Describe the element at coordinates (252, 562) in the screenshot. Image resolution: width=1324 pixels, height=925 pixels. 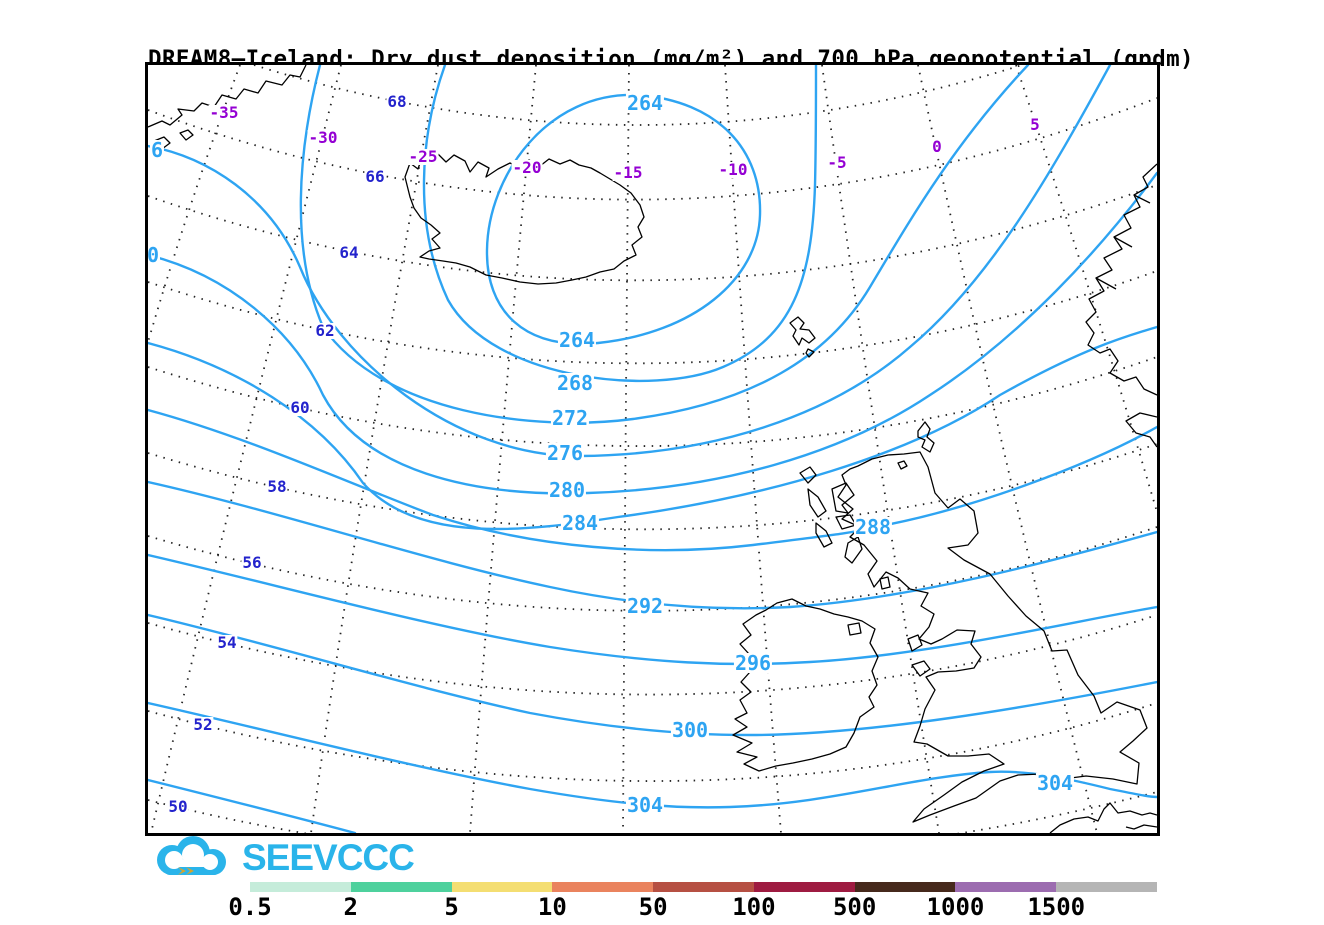
I see `latitude-label: 56` at that location.